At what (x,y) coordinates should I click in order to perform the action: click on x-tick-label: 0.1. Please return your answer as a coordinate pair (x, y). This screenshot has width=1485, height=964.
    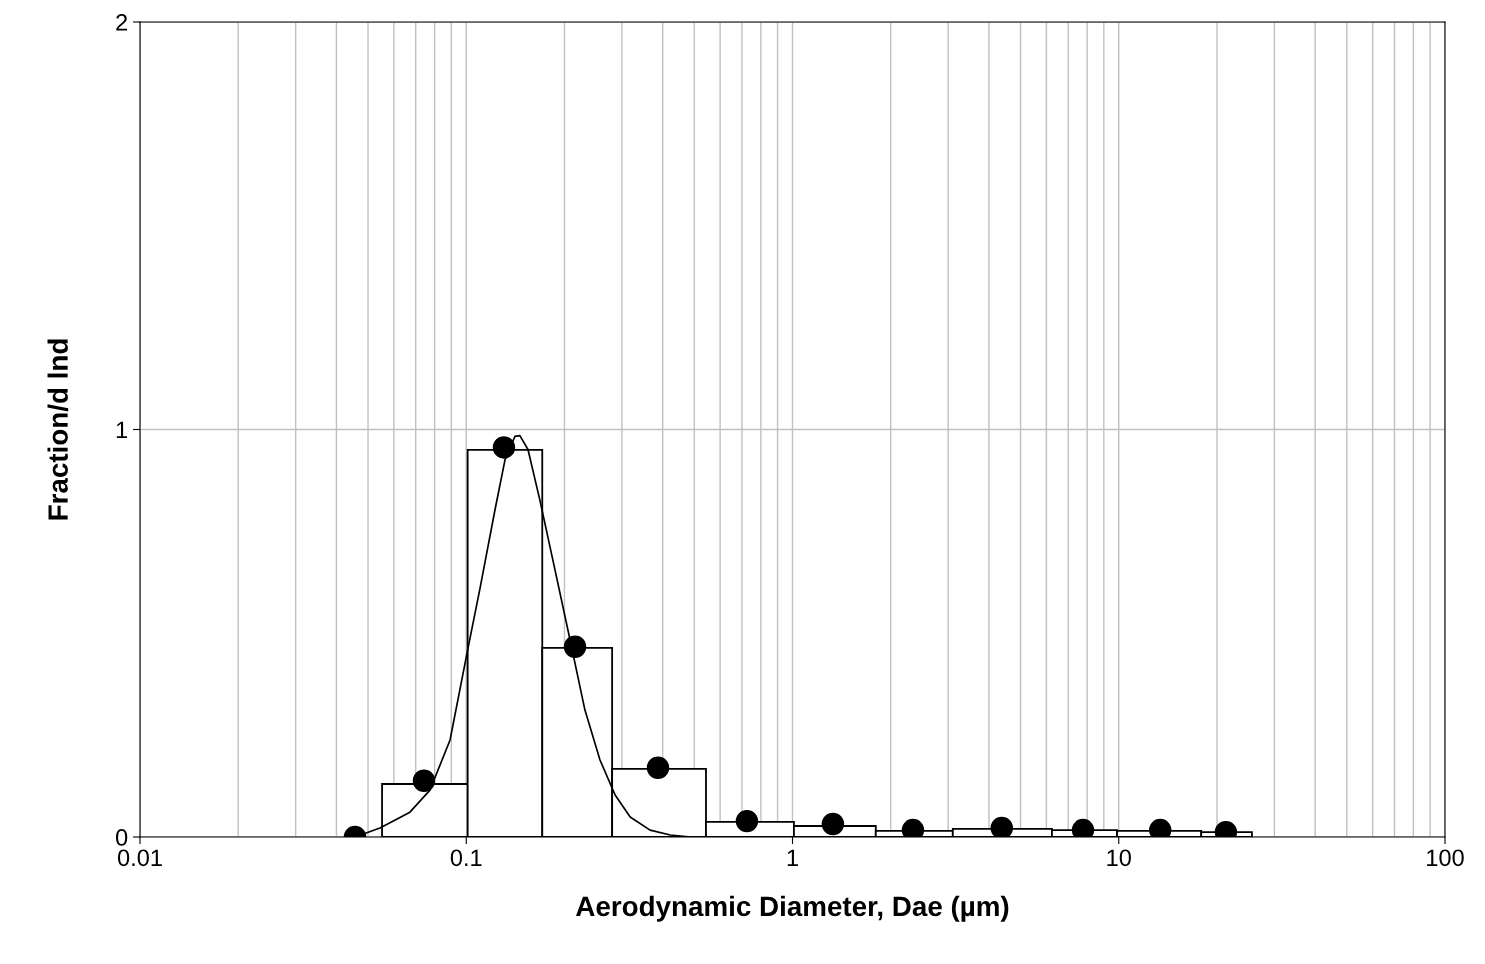
    Looking at the image, I should click on (466, 858).